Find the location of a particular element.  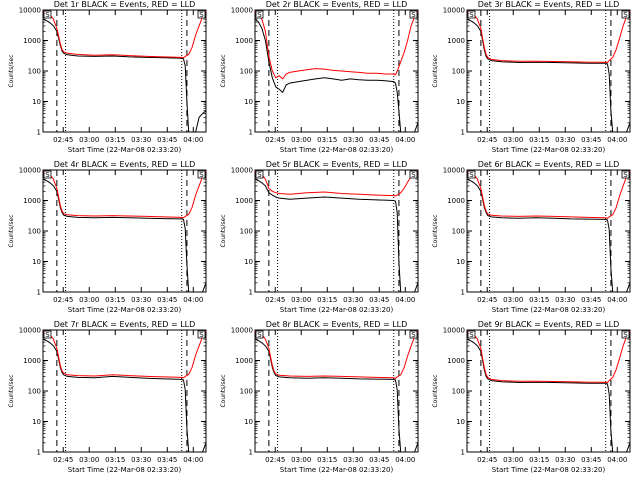

panel-title: Det 1r BLACK = Events, RED = LLD is located at coordinates (125, 4).